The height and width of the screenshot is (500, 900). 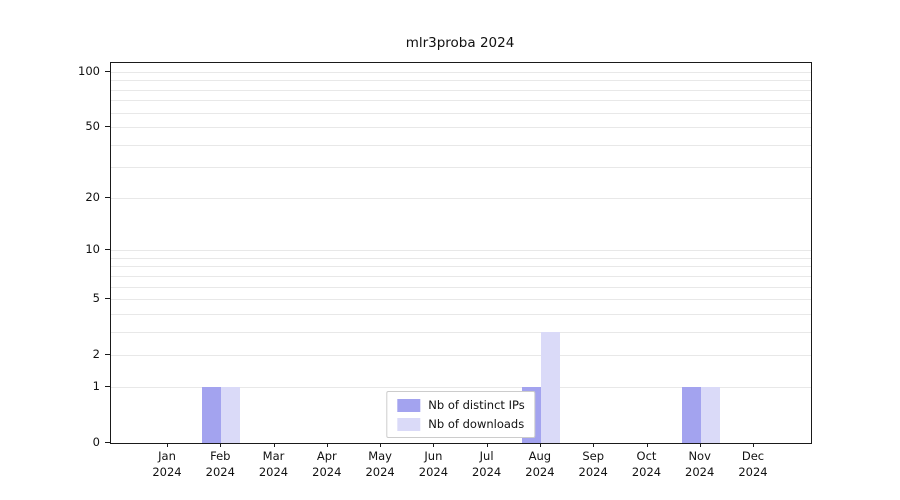 I want to click on y-tick-label: 100, so click(x=89, y=71).